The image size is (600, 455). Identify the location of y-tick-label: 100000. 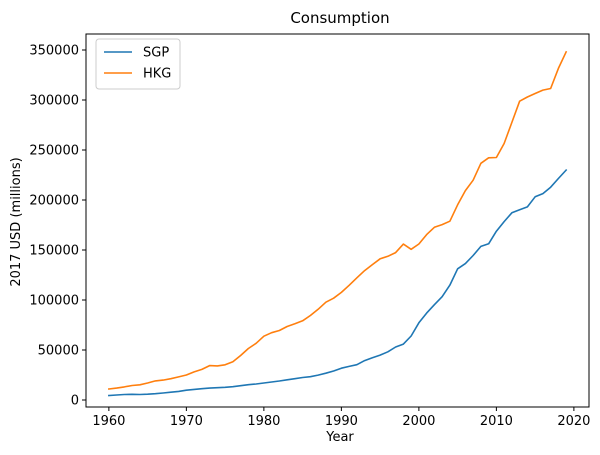
(54, 301).